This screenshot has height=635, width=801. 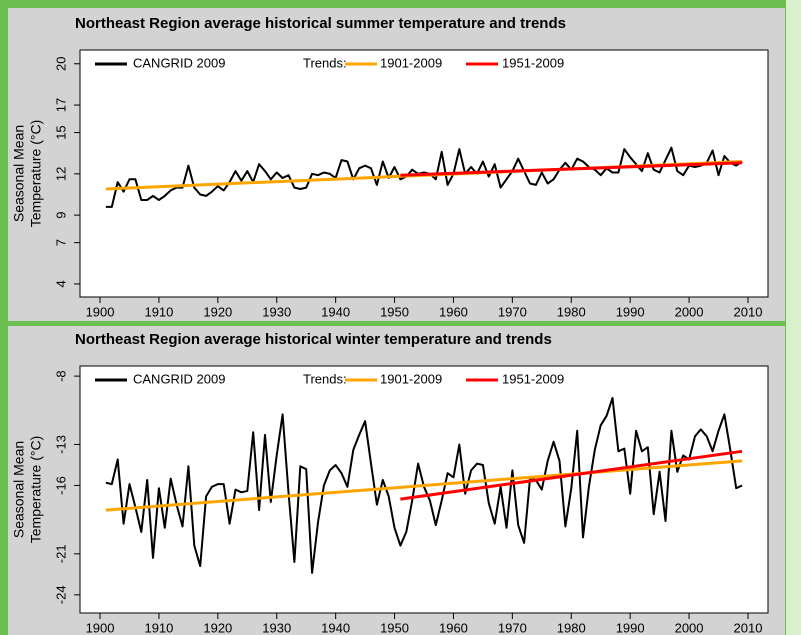 What do you see at coordinates (60, 553) in the screenshot?
I see `y-tick-label: -21` at bounding box center [60, 553].